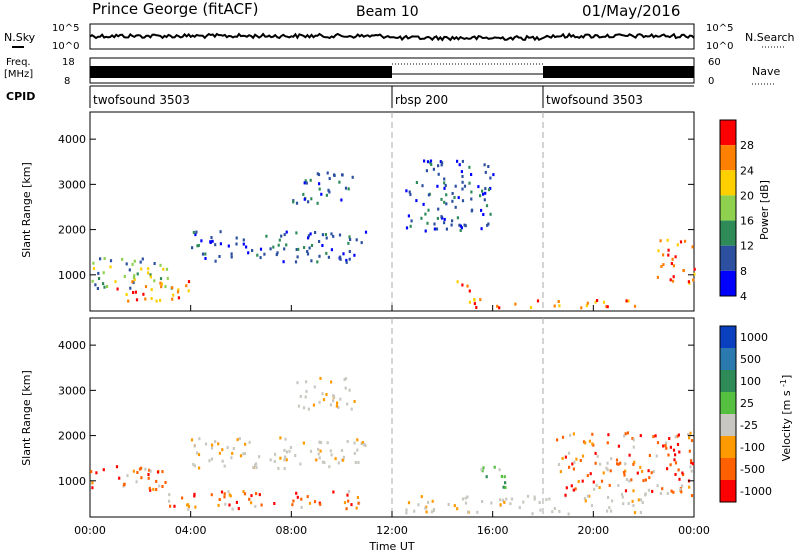 This screenshot has height=554, width=800. I want to click on freq-band, so click(241, 72).